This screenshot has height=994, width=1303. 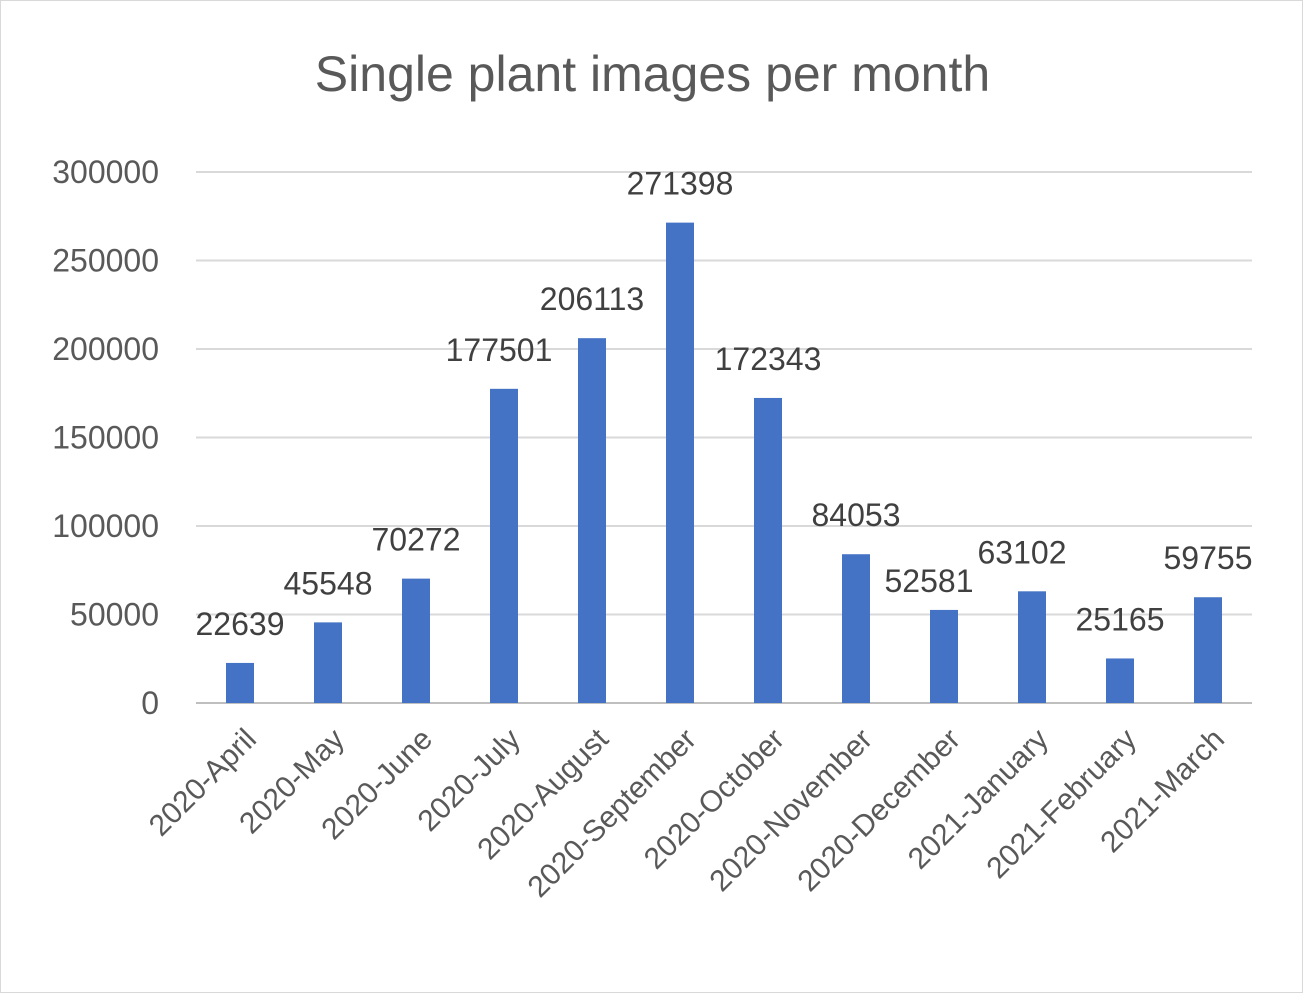 What do you see at coordinates (105, 349) in the screenshot?
I see `y-tick-label-200000: 200000` at bounding box center [105, 349].